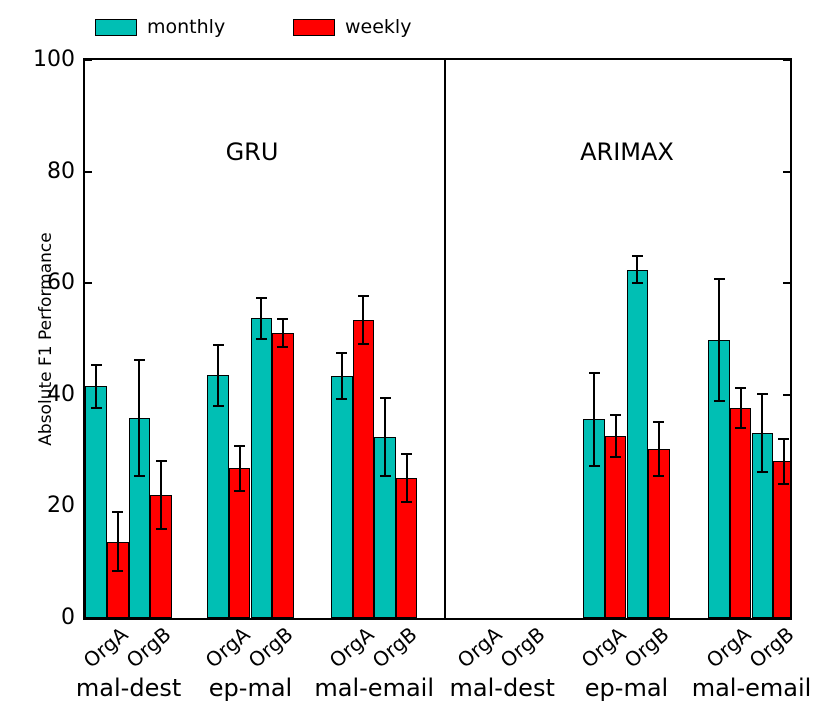 The image size is (831, 711). What do you see at coordinates (378, 27) in the screenshot?
I see `legend-label-weekly: weekly` at bounding box center [378, 27].